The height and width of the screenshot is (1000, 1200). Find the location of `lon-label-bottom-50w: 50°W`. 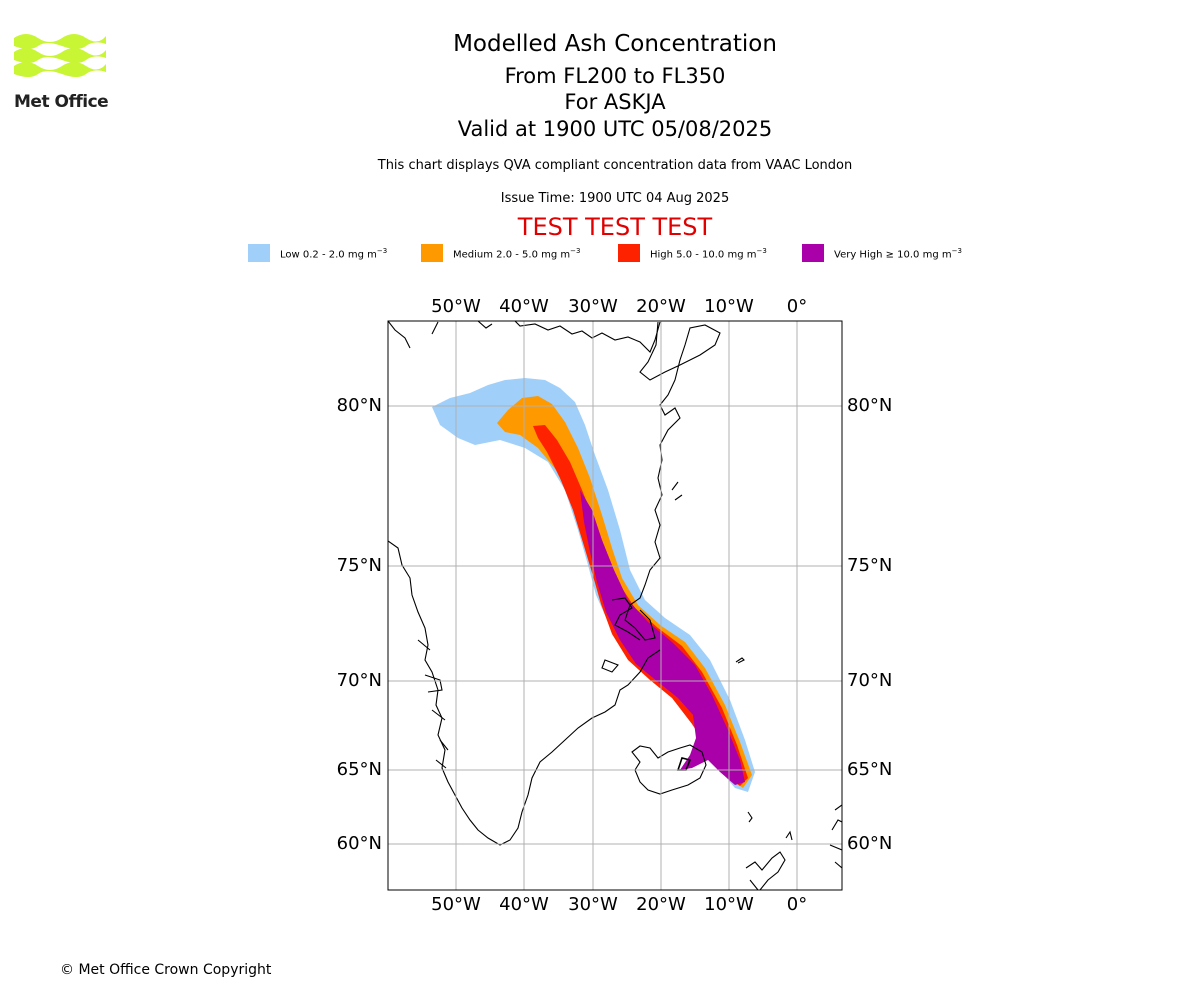

lon-label-bottom-50w: 50°W is located at coordinates (456, 904).